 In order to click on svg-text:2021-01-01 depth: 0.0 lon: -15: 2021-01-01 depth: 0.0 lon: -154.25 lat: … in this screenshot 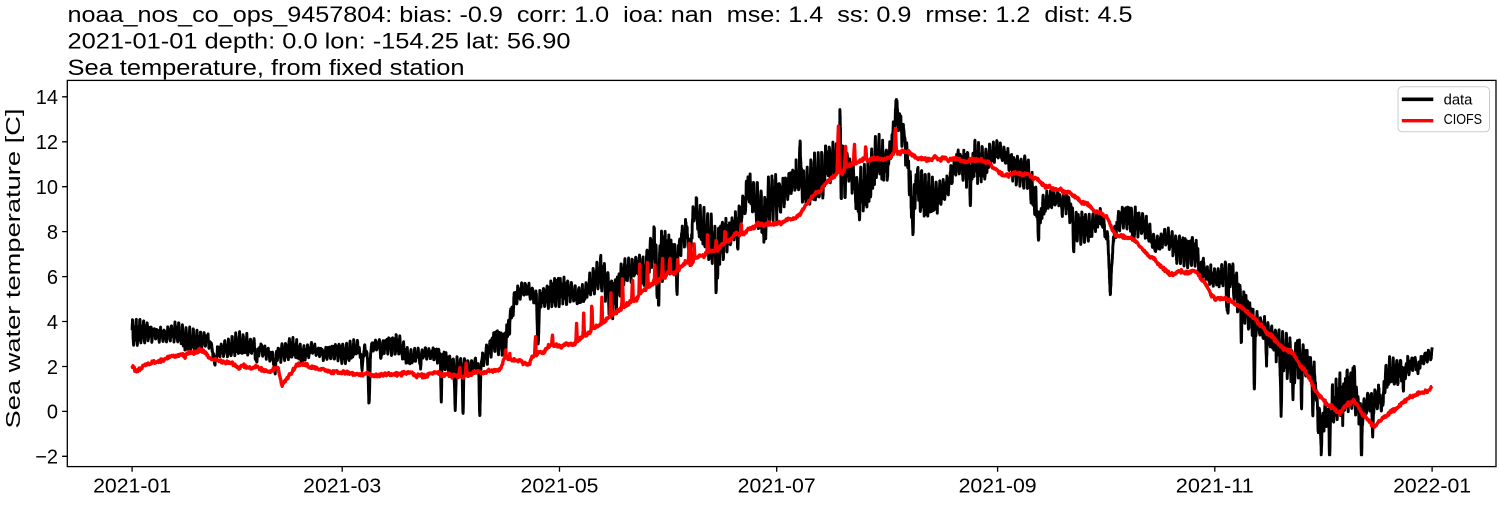, I will do `click(319, 41)`.